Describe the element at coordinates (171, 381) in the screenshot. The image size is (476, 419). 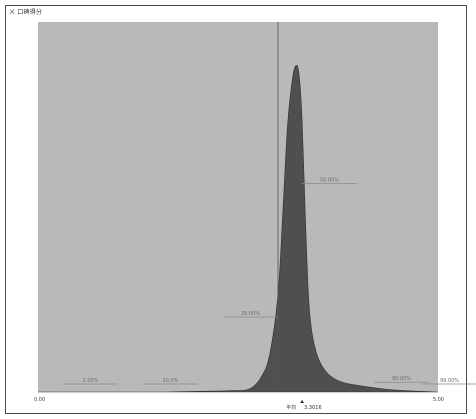
I see `percentile-label: 10.0%` at that location.